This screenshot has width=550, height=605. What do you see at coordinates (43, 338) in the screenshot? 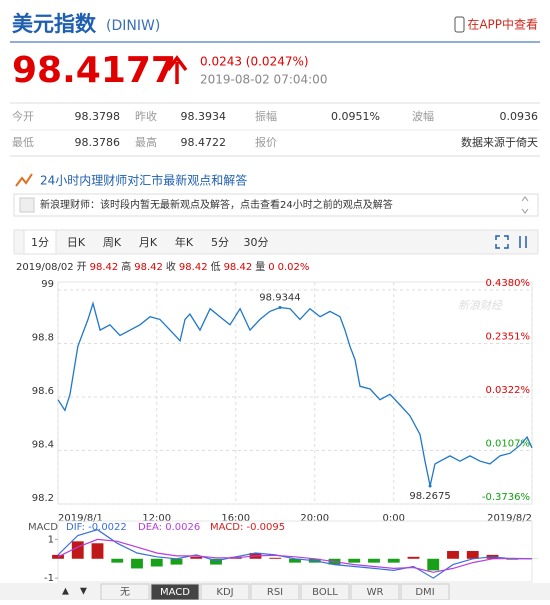
I see `y-tick-label: 98.8` at bounding box center [43, 338].